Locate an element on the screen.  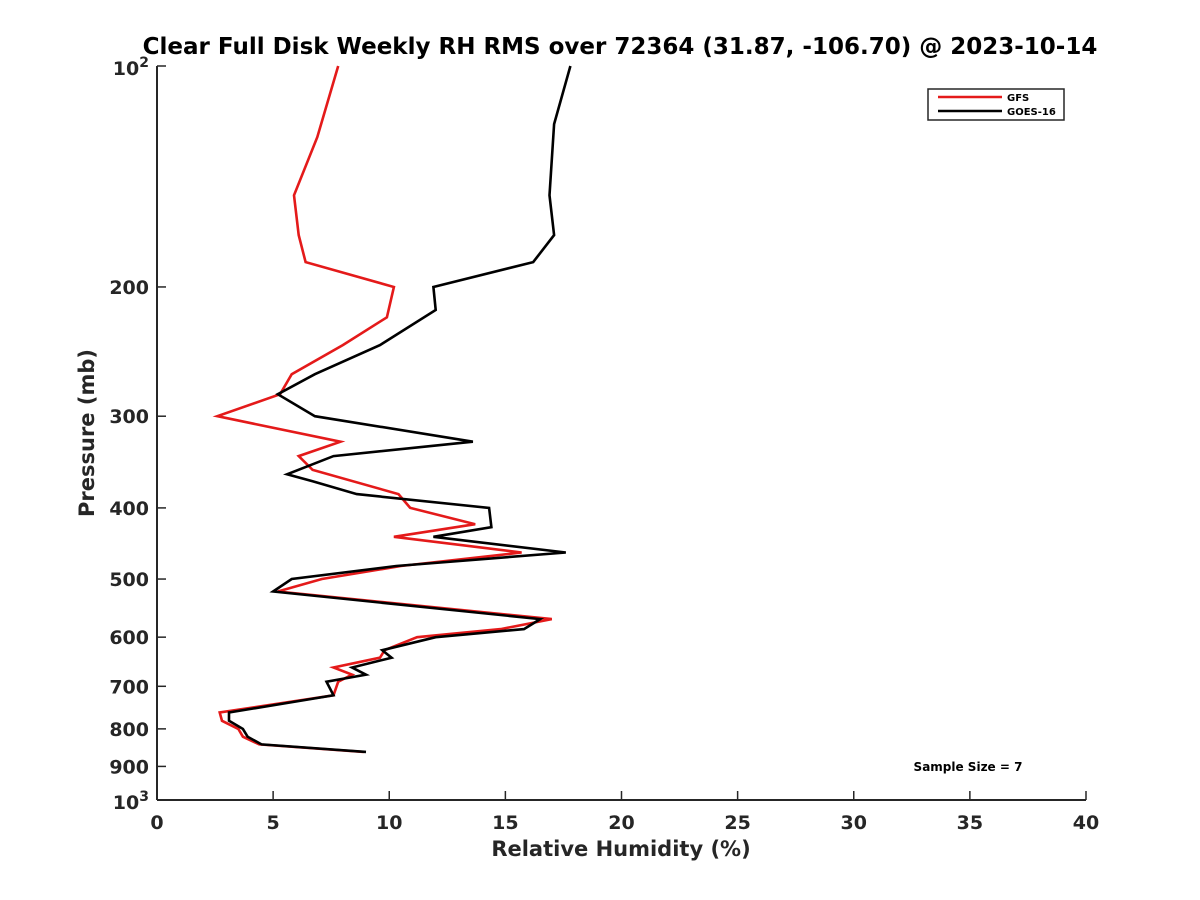
y-axis-label: Pressure (mb) is located at coordinates (87, 433).